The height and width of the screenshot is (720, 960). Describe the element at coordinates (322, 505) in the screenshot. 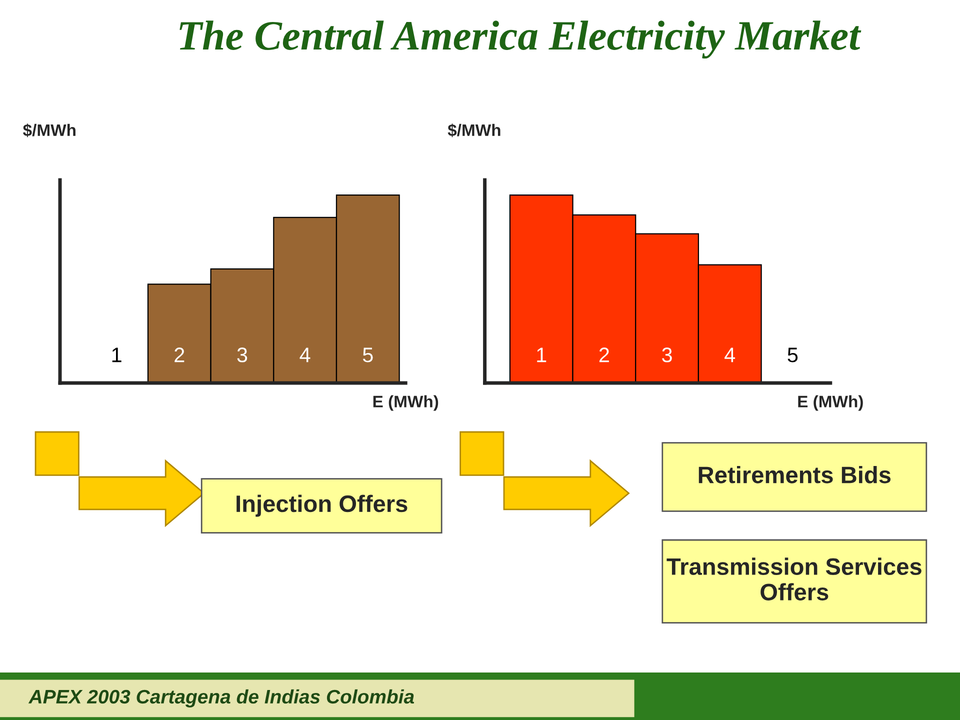

I see `text: Injection Offers` at that location.